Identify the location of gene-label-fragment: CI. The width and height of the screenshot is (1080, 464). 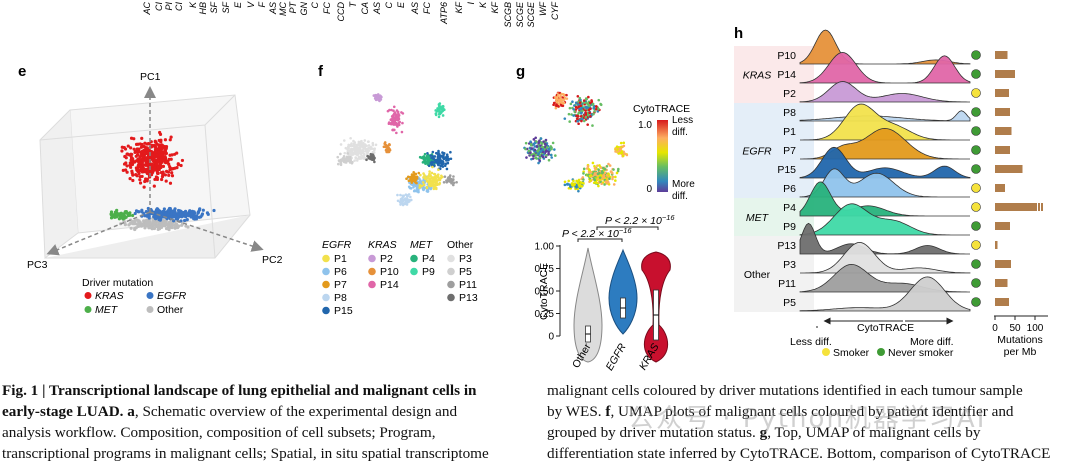
(159, 6).